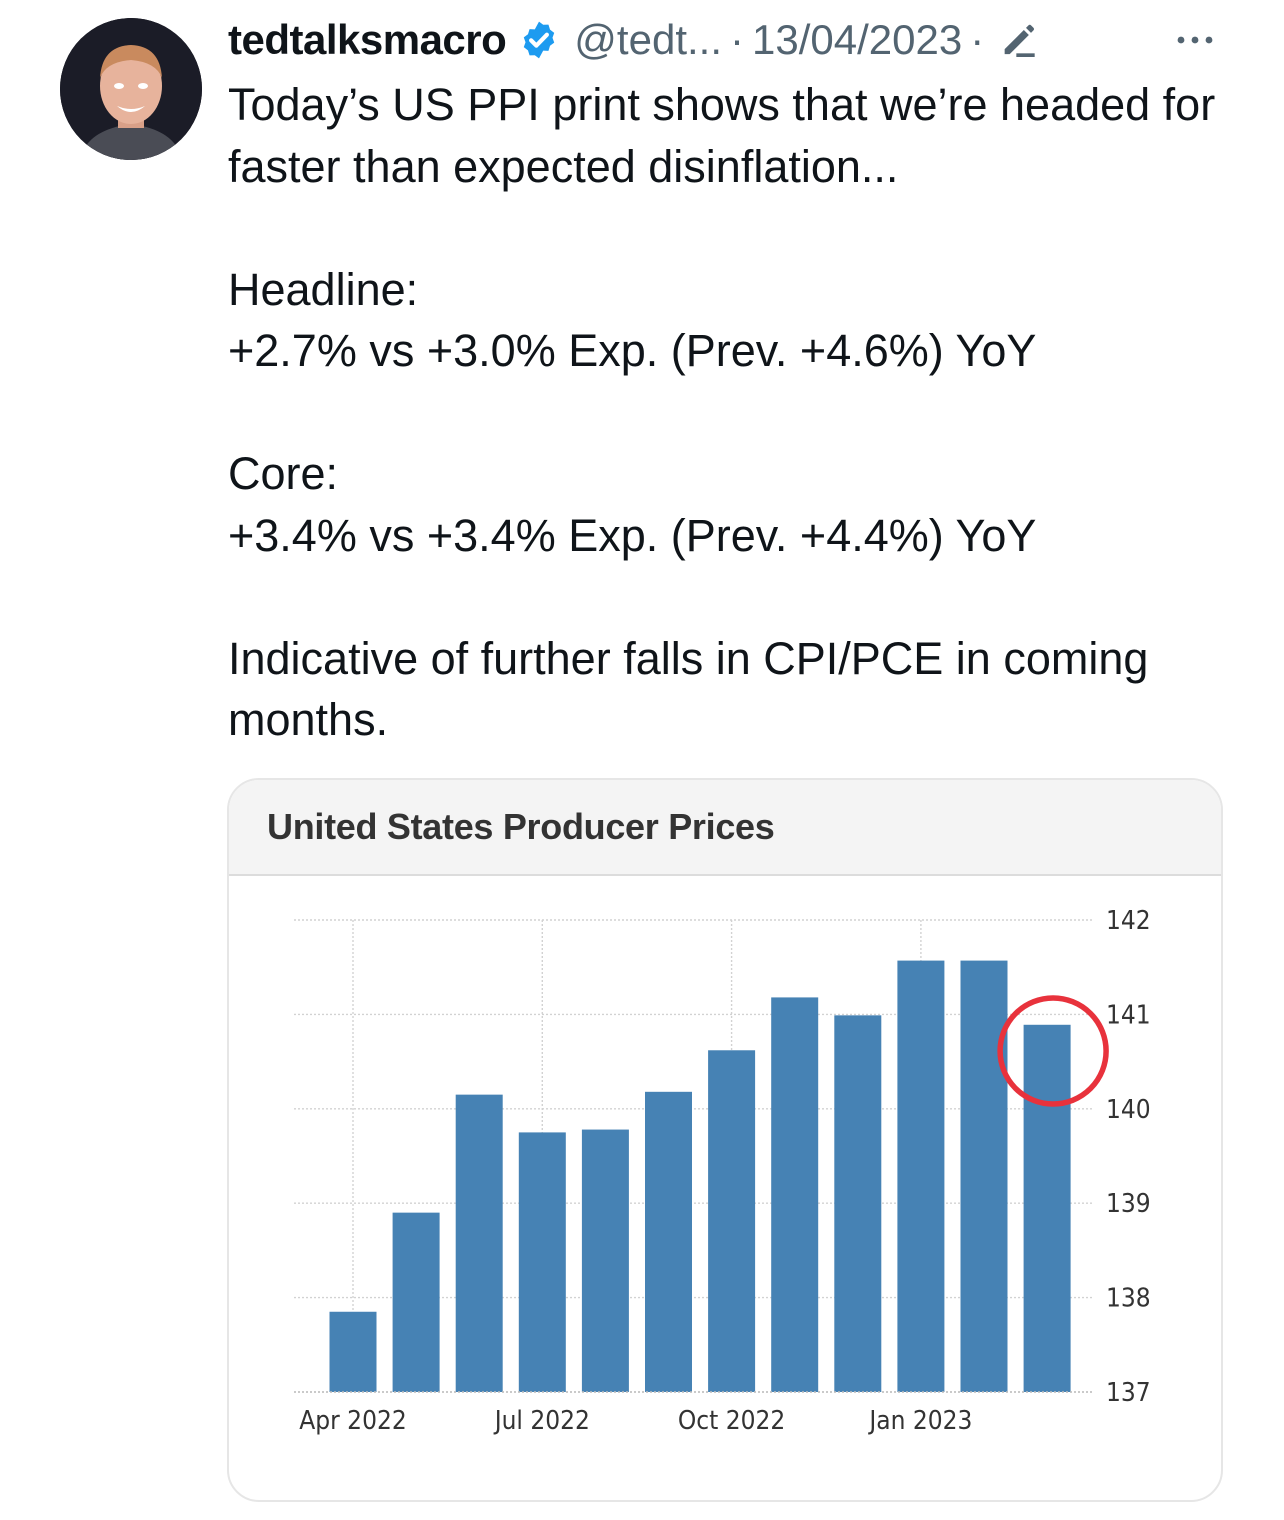 The width and height of the screenshot is (1284, 1520). What do you see at coordinates (521, 826) in the screenshot?
I see `chart-title: United States Producer Prices` at bounding box center [521, 826].